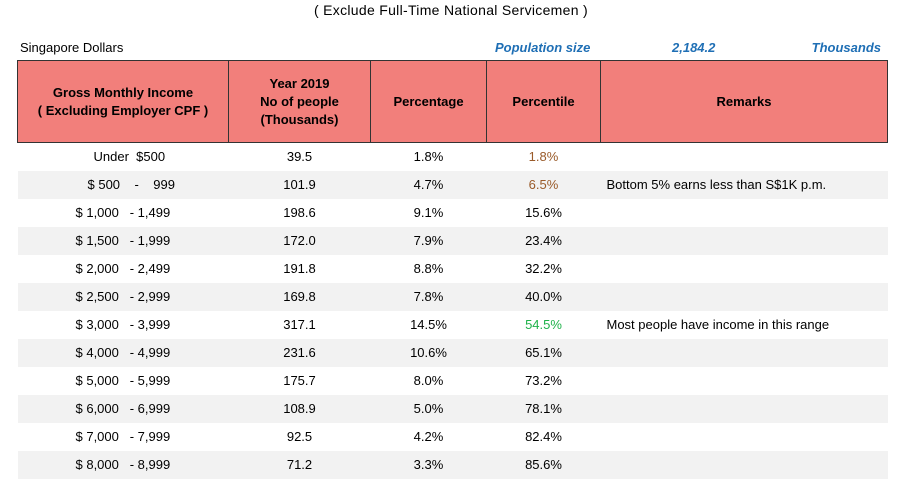 Image resolution: width=902 pixels, height=479 pixels. What do you see at coordinates (299, 119) in the screenshot?
I see `header-people-line3: (Thousands)` at bounding box center [299, 119].